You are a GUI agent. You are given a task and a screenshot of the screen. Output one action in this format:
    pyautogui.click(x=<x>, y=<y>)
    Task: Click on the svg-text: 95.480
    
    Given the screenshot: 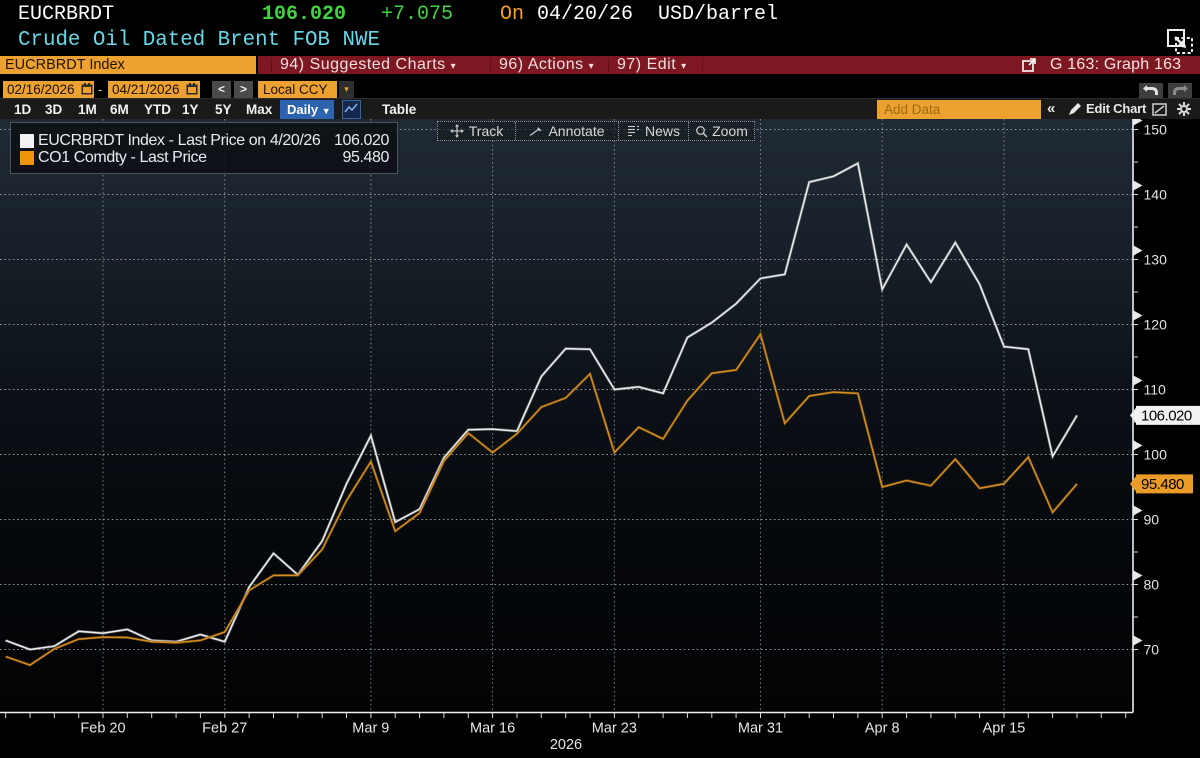 What is the action you would take?
    pyautogui.click(x=1162, y=484)
    